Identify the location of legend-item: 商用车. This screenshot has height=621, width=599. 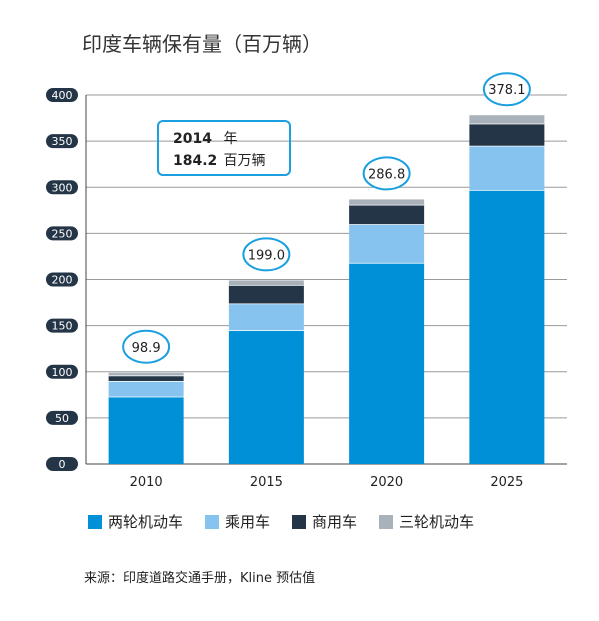
(324, 521).